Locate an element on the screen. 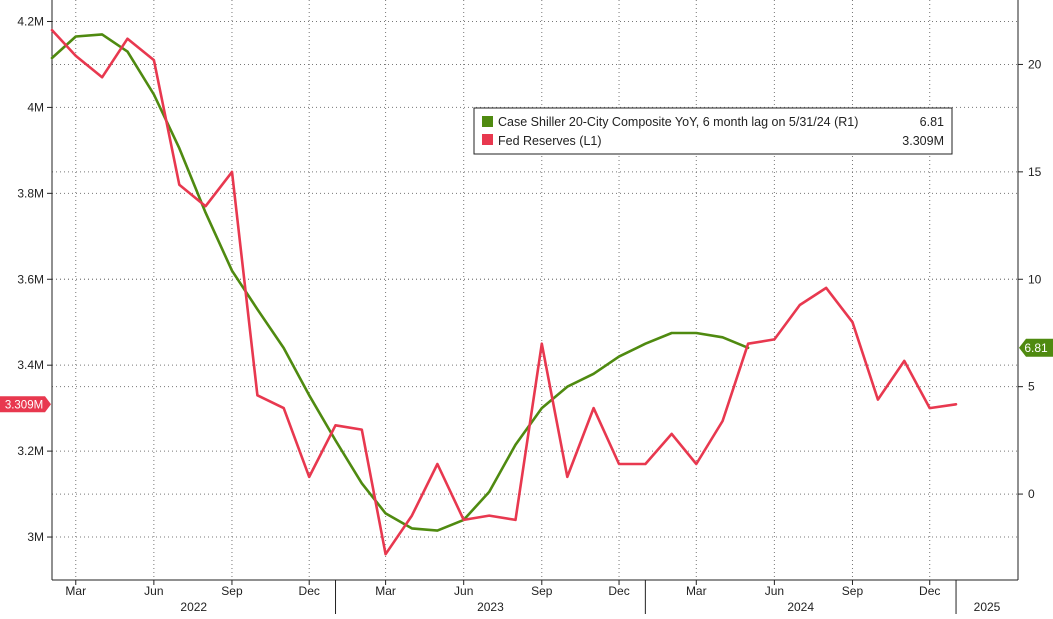 This screenshot has width=1053, height=619. y-left-tick-label: 3.6M is located at coordinates (30, 279).